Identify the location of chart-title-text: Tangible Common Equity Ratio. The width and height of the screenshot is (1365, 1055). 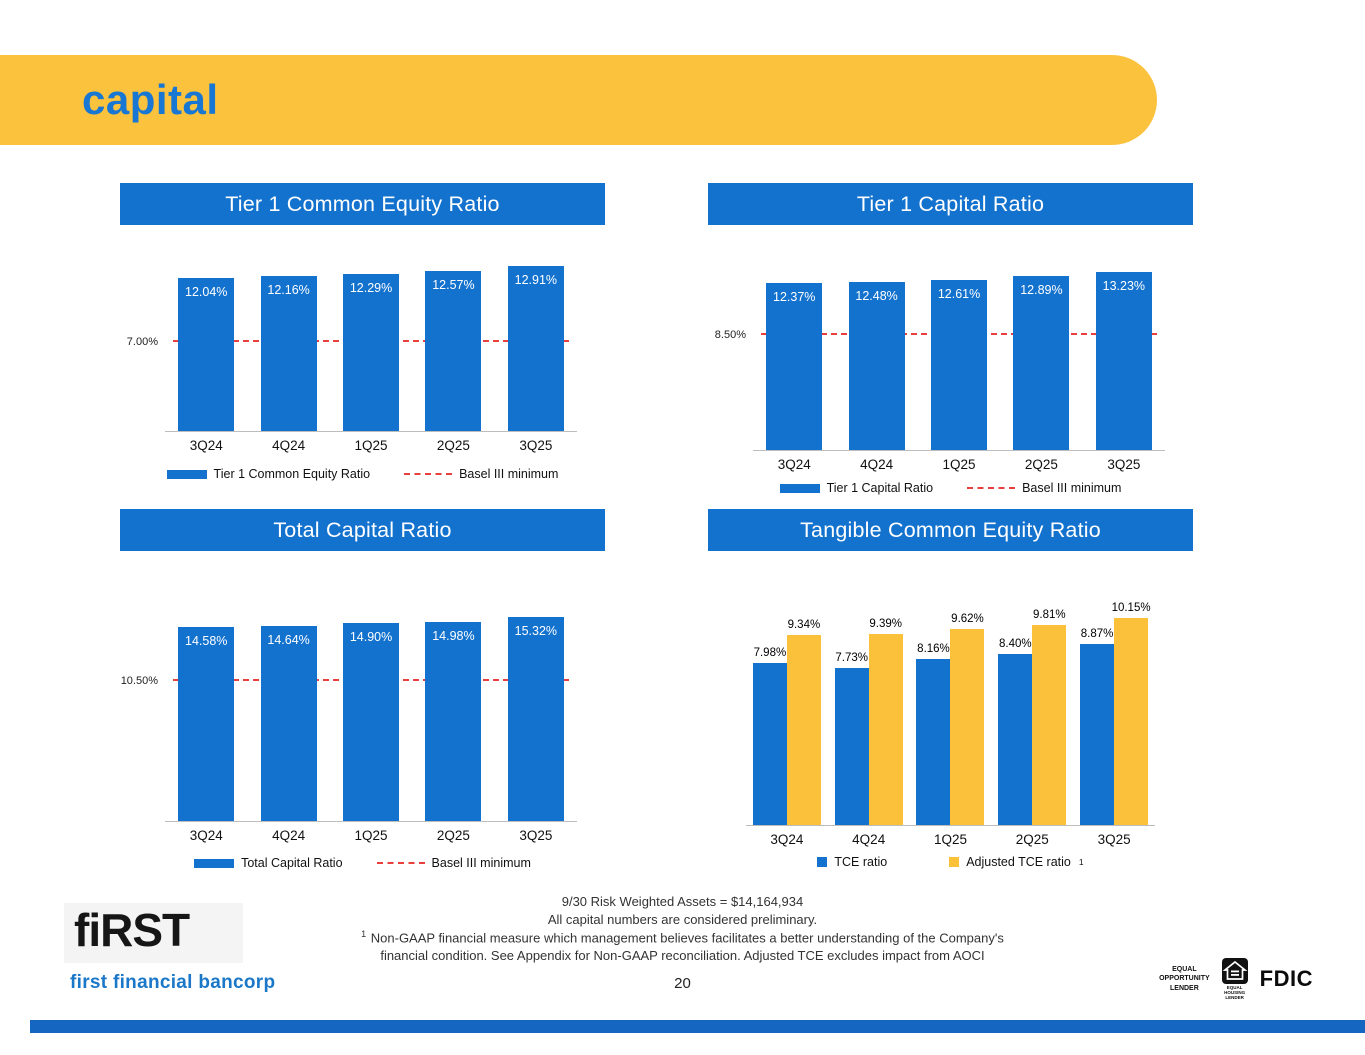
(950, 529).